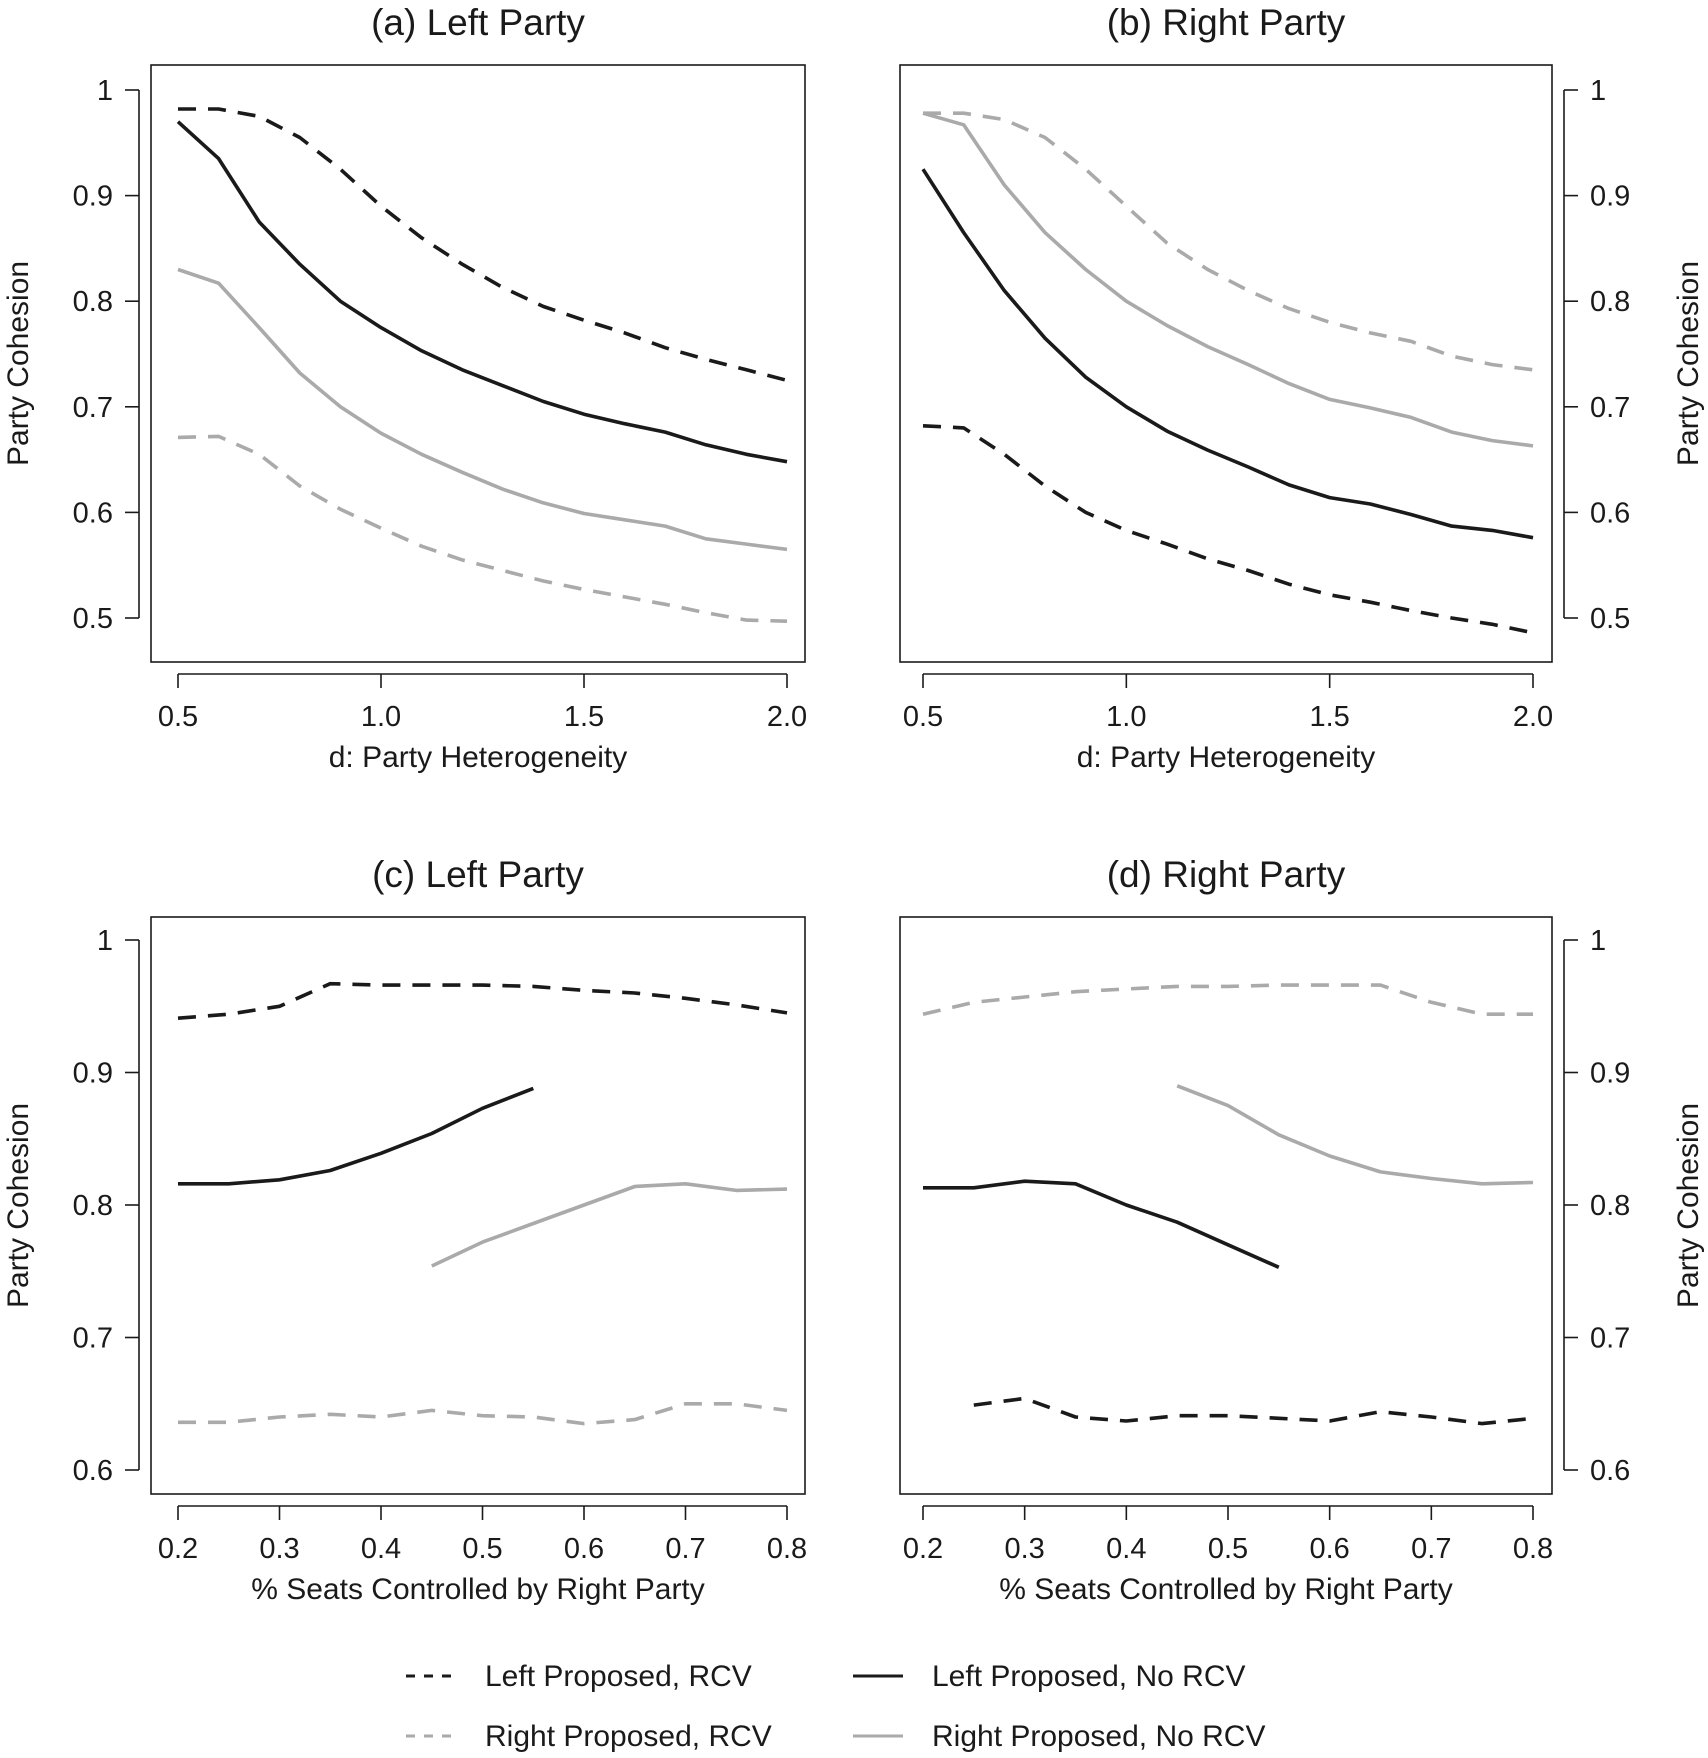 The image size is (1708, 1758). Describe the element at coordinates (1226, 874) in the screenshot. I see `chart-title: (d) Right Party` at that location.